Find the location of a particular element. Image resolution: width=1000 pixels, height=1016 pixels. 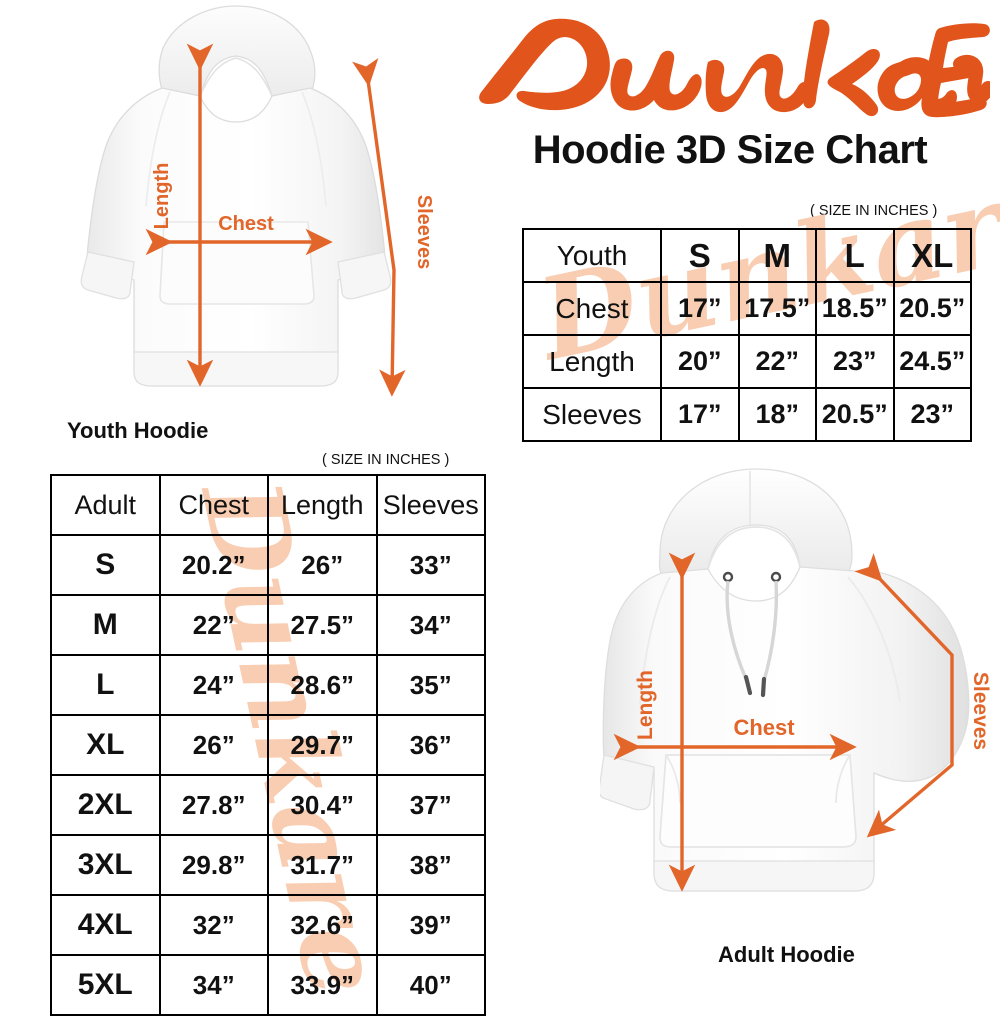

youth-figure-caption: Youth Hoodie is located at coordinates (138, 430).